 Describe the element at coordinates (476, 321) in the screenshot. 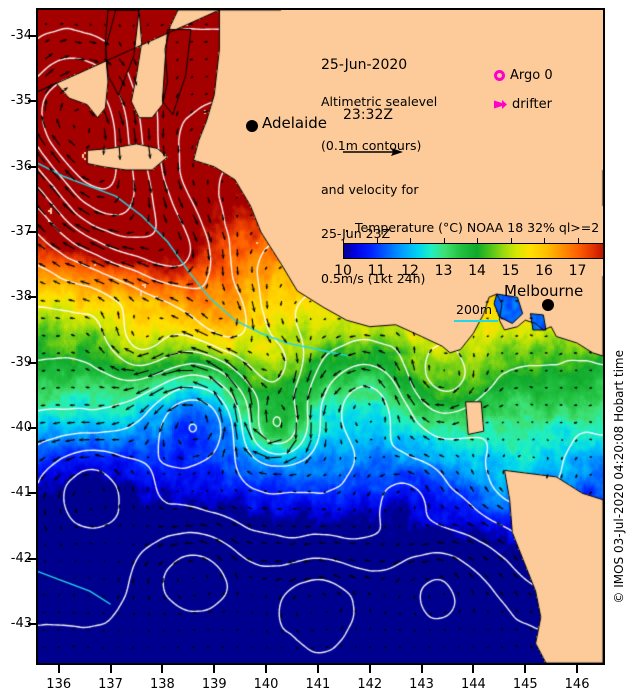

I see `bathymetry-line-icon` at that location.